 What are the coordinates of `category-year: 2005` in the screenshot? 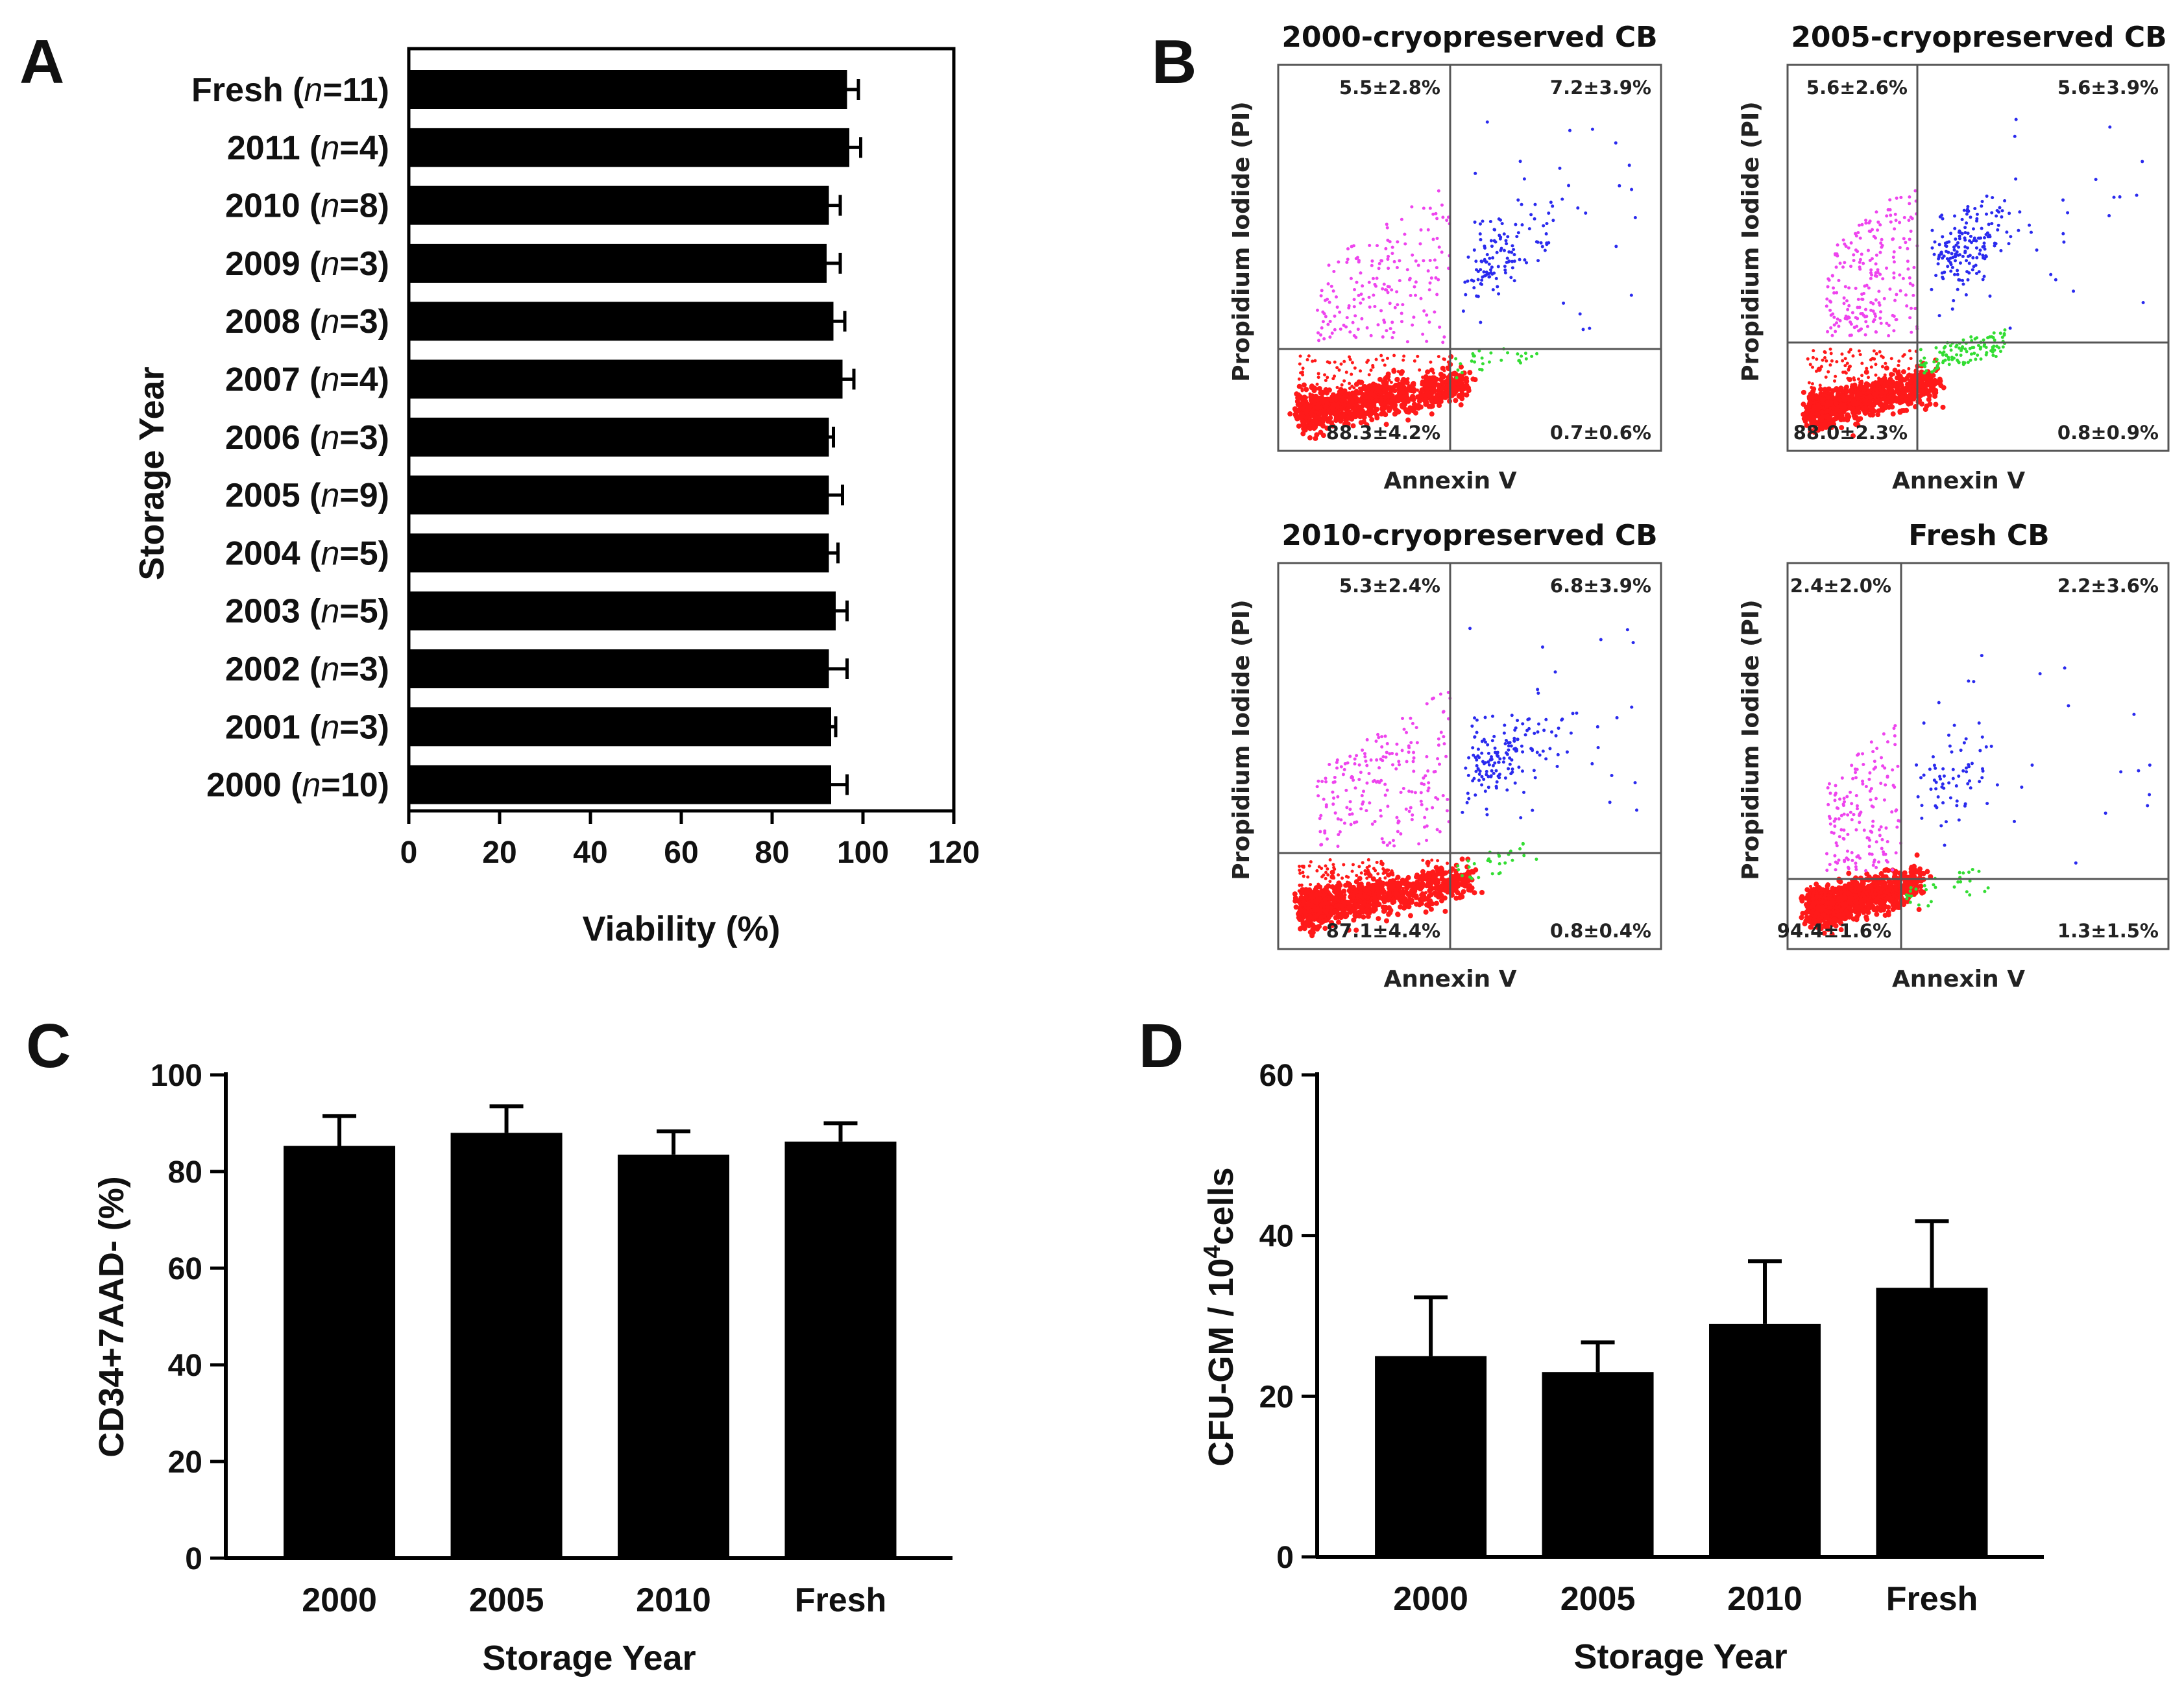 It's located at (262, 495).